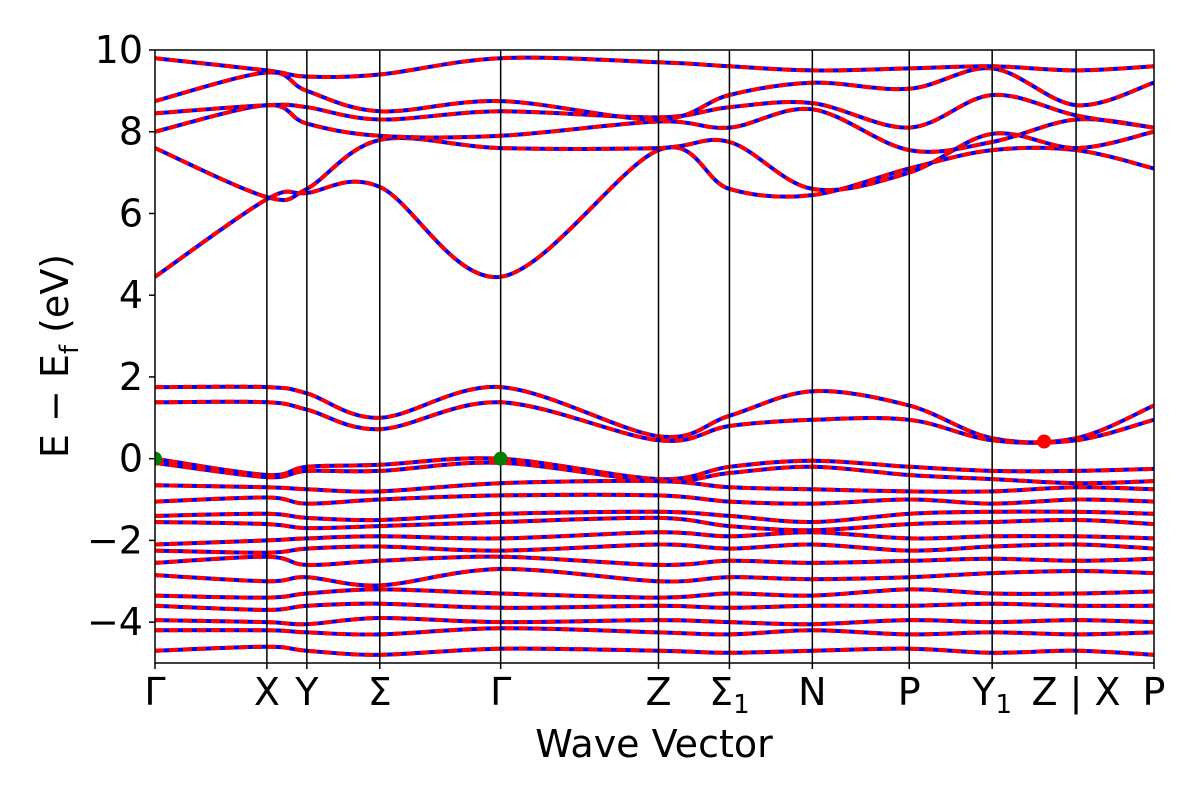 Image resolution: width=1200 pixels, height=800 pixels. I want to click on x-tick-label-9: Y1, so click(991, 695).